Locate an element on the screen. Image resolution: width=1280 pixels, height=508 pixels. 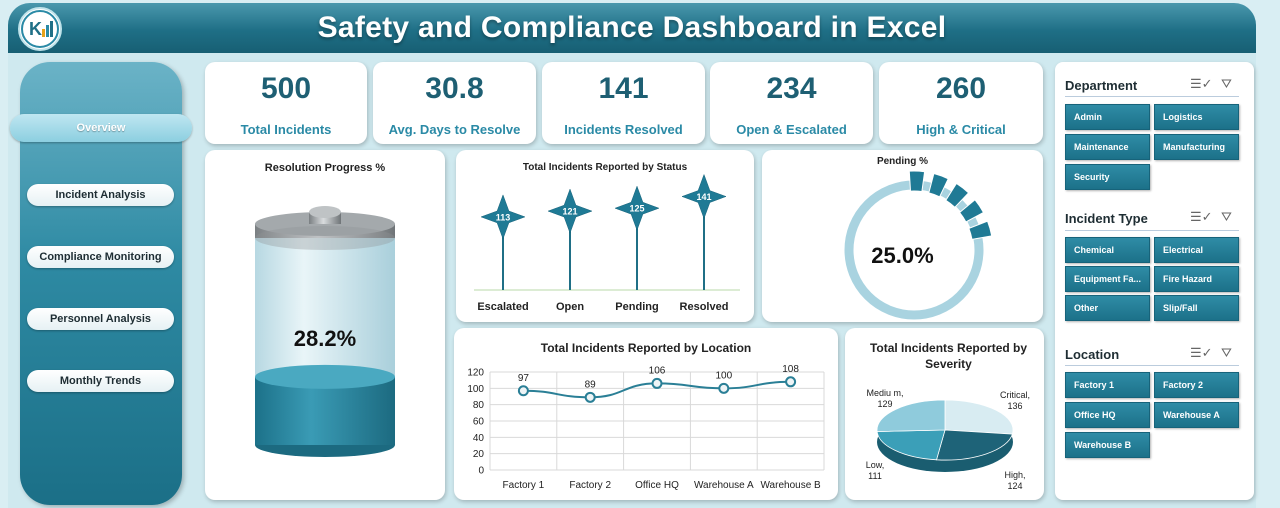
kpi-value: 234 is located at coordinates (791, 88).